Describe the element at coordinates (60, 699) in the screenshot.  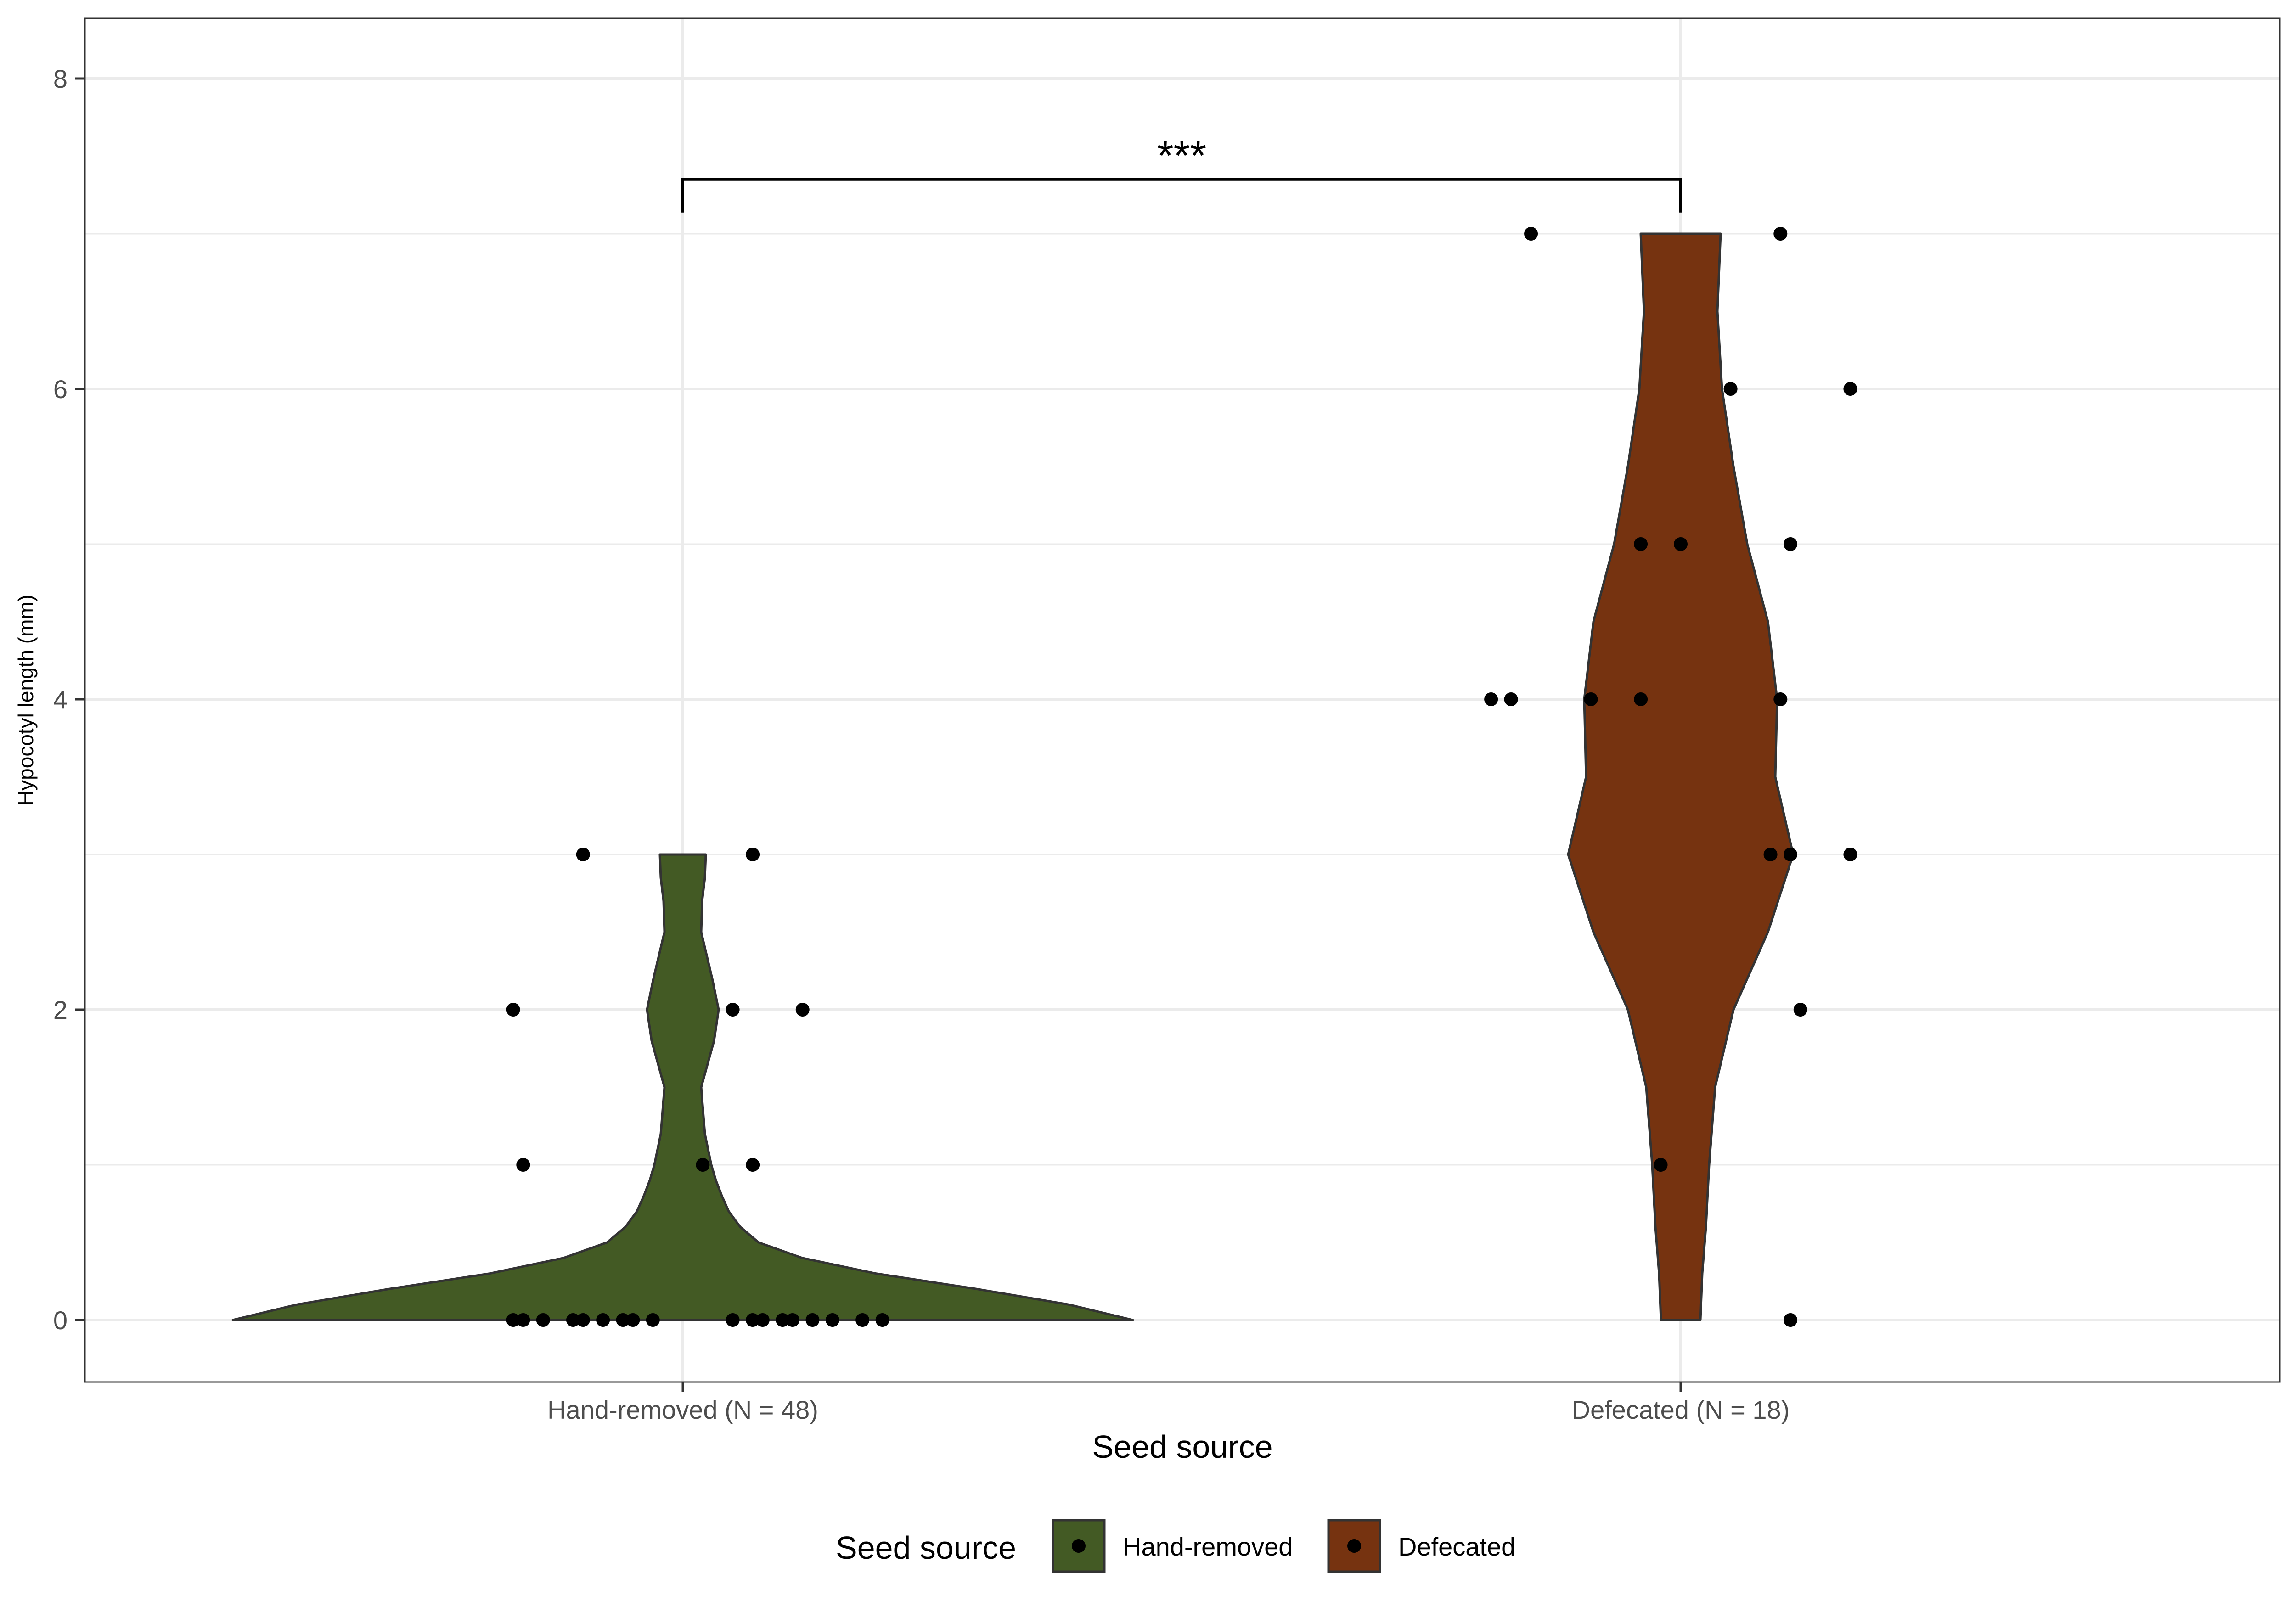
I see `y-tick-label: 4` at that location.